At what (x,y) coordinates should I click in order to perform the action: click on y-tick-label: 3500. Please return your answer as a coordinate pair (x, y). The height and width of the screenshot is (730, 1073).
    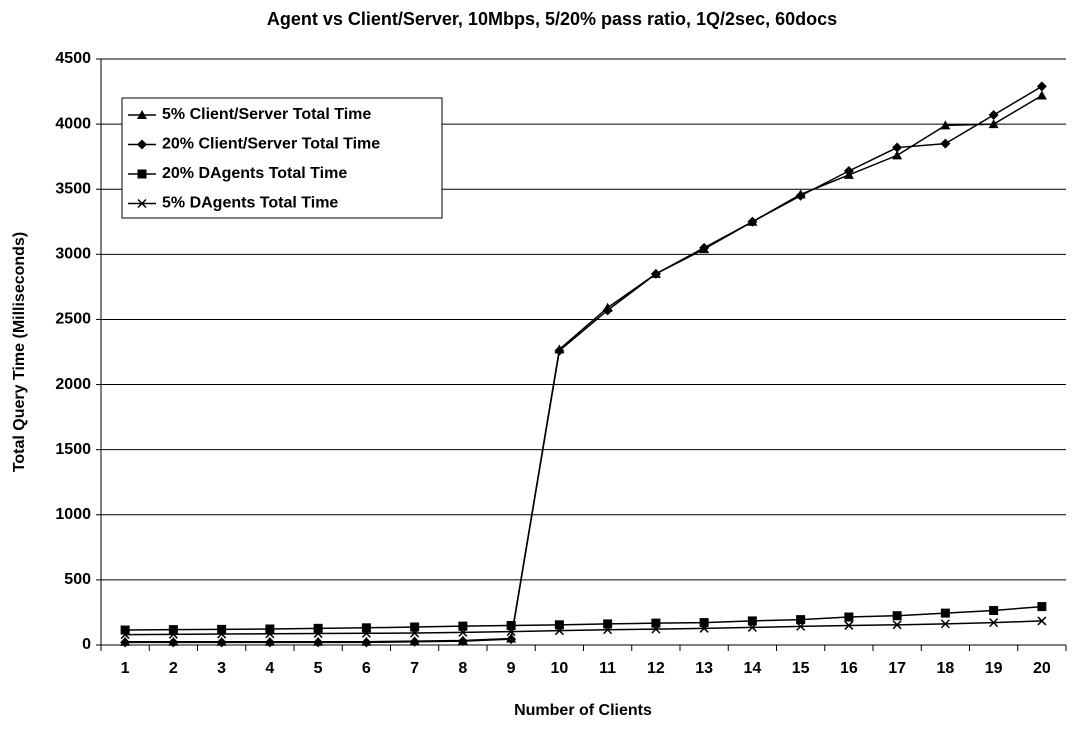
    Looking at the image, I should click on (73, 188).